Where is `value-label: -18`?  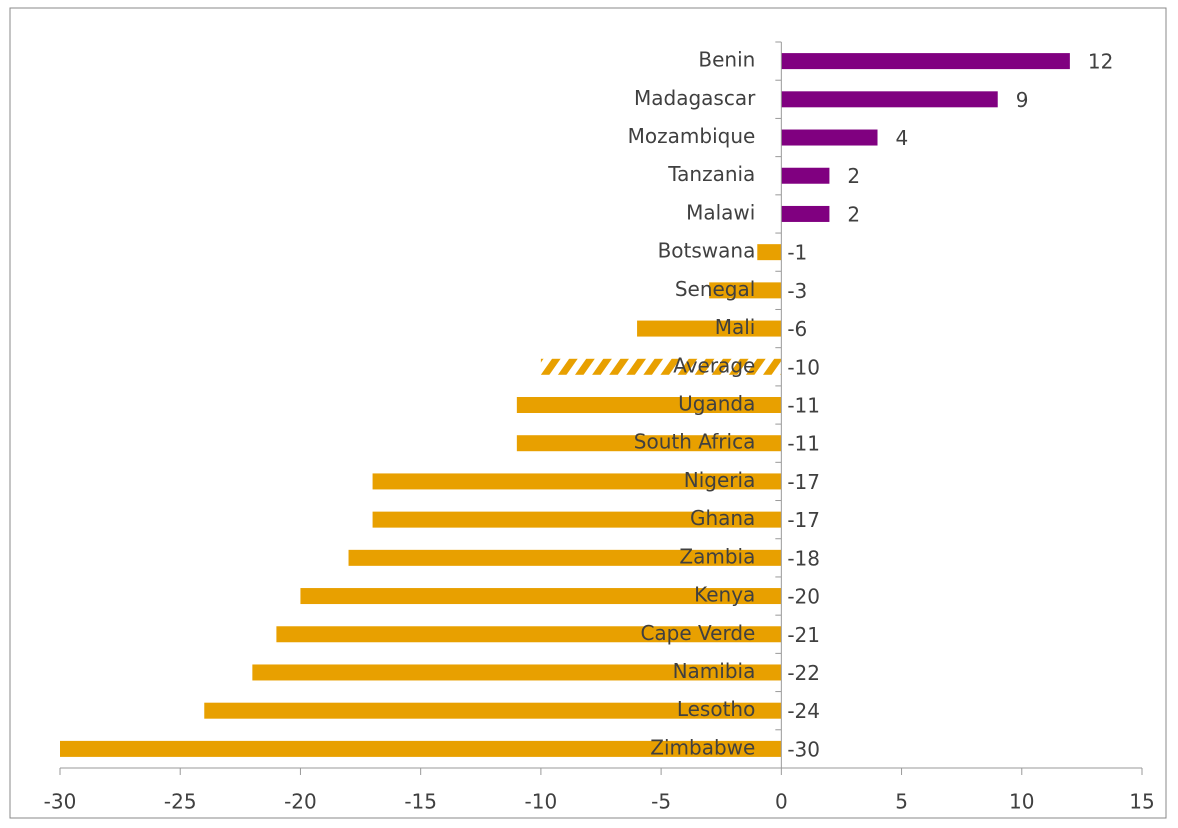 value-label: -18 is located at coordinates (803, 558).